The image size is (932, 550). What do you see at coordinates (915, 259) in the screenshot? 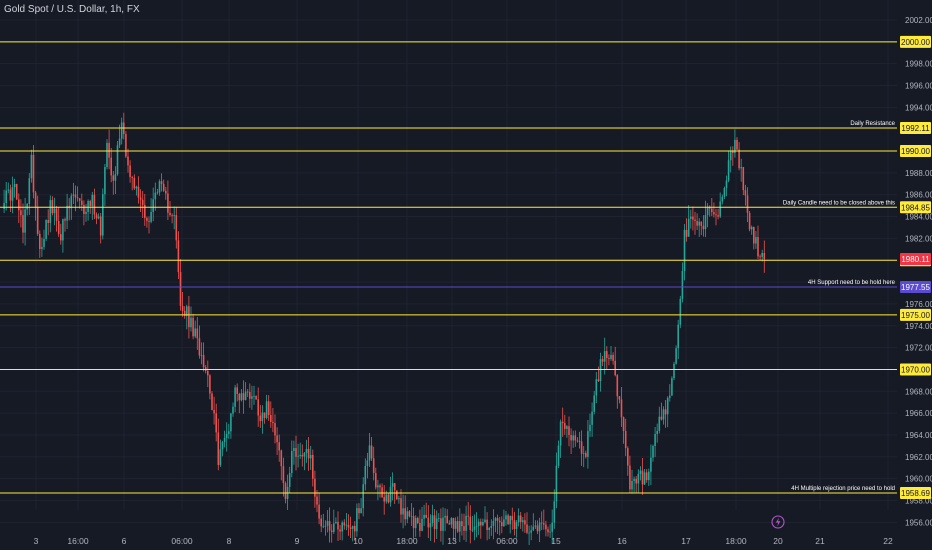
I see `price-badge-label: 1980.11` at bounding box center [915, 259].